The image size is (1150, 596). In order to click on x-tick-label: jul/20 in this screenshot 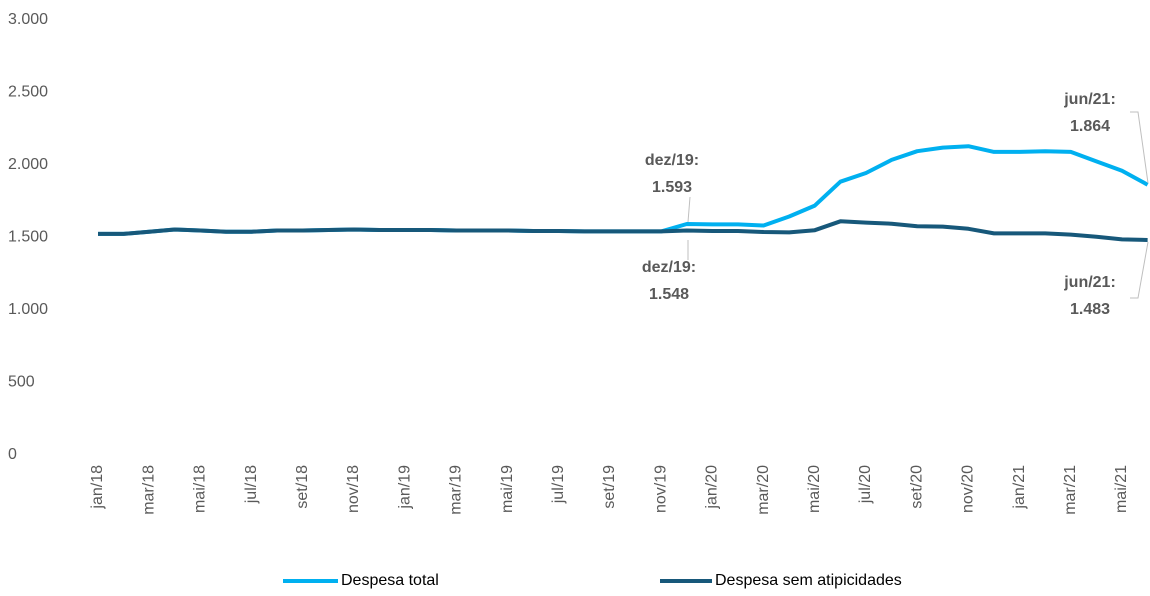, I will do `click(865, 484)`.